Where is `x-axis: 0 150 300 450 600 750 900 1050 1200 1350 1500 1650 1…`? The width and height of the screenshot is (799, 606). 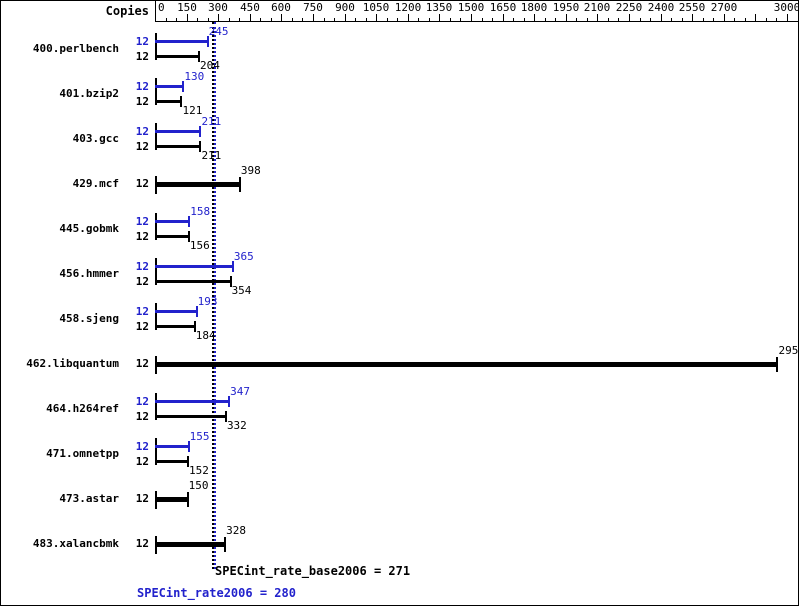
x-axis: 0 150 300 450 600 750 900 1050 1200 1350 1500 1650 1… is located at coordinates (477, 11).